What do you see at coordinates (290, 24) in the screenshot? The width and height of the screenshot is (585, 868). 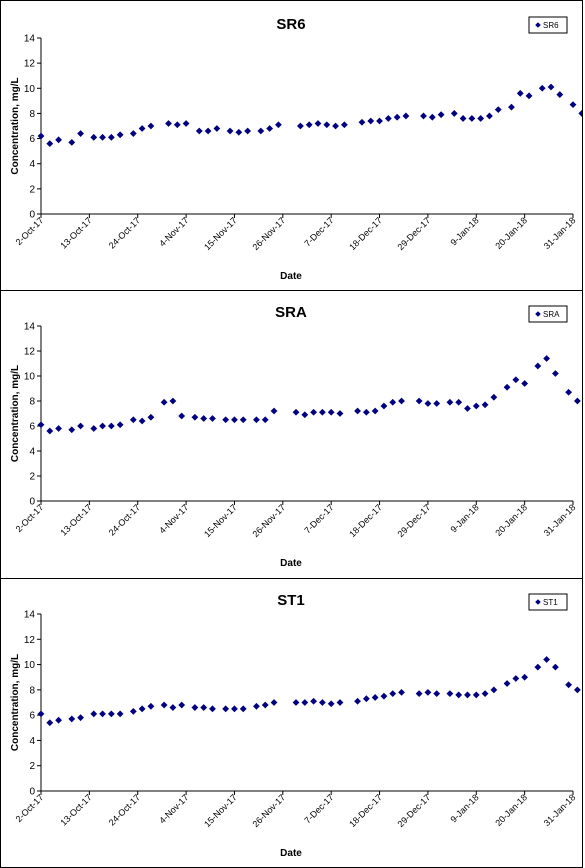 I see `chart-title: SR6` at bounding box center [290, 24].